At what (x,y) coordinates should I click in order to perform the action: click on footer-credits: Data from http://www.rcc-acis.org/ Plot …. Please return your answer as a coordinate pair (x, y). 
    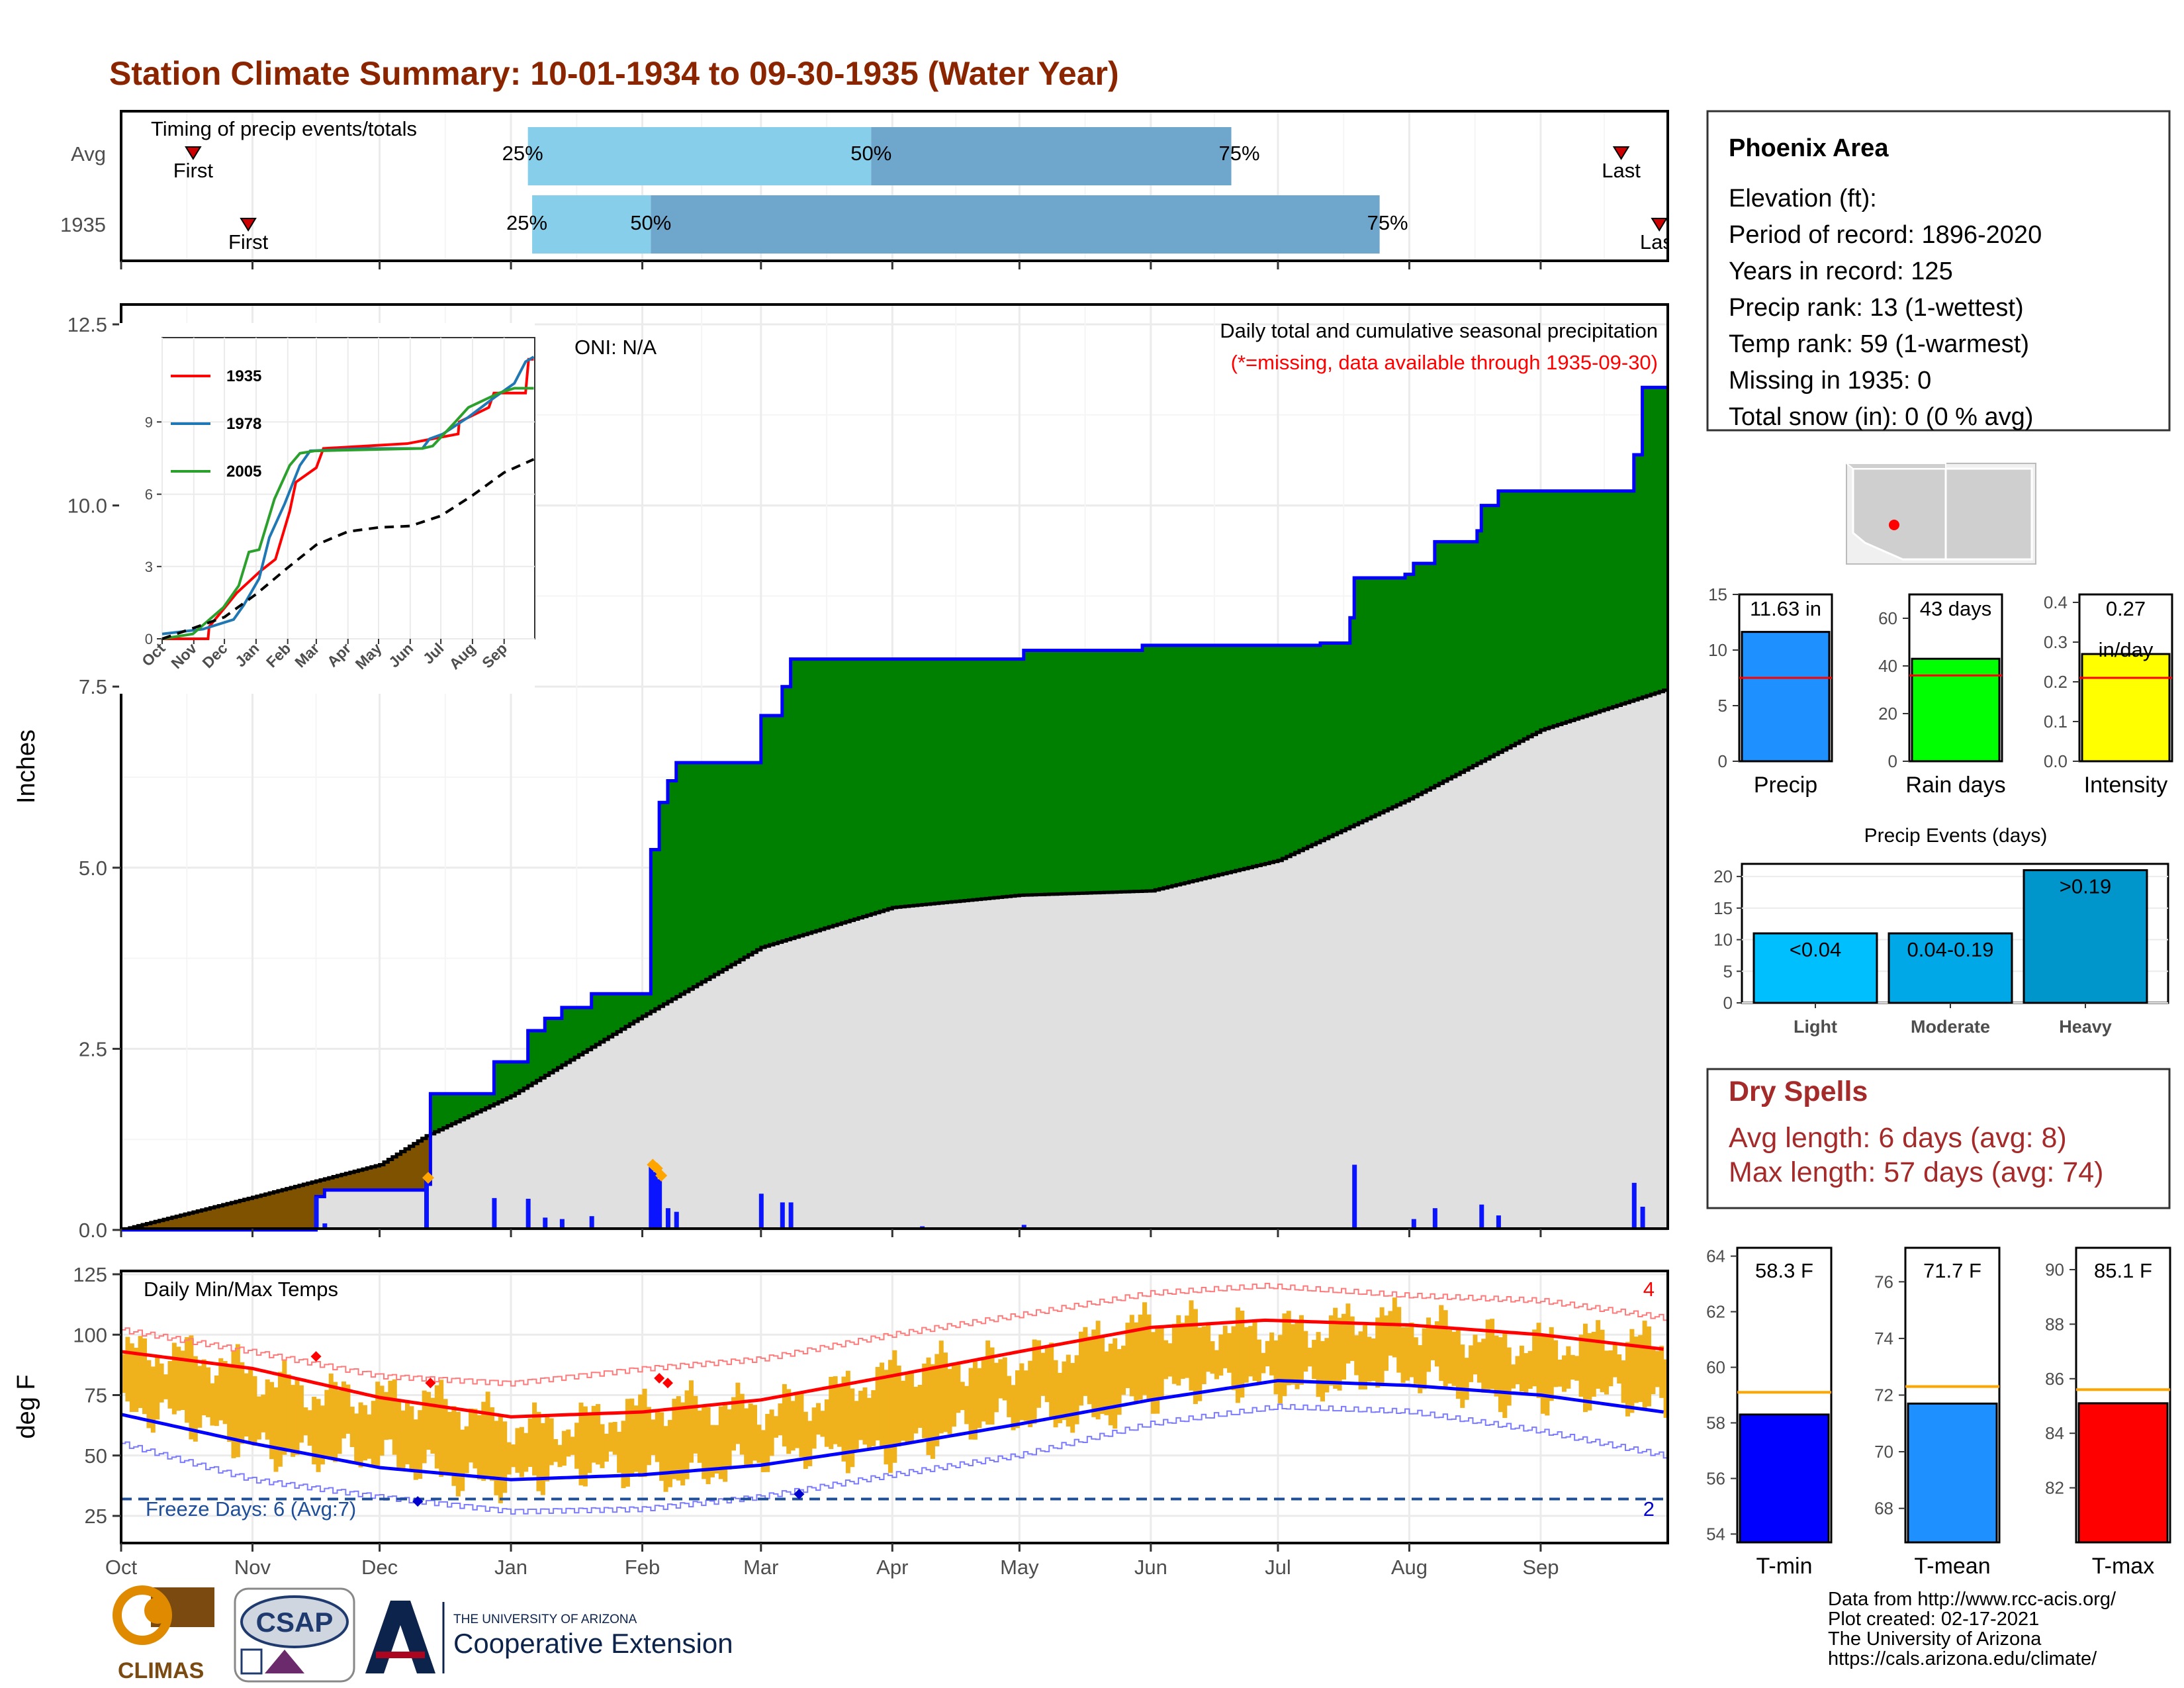
    Looking at the image, I should click on (1972, 1629).